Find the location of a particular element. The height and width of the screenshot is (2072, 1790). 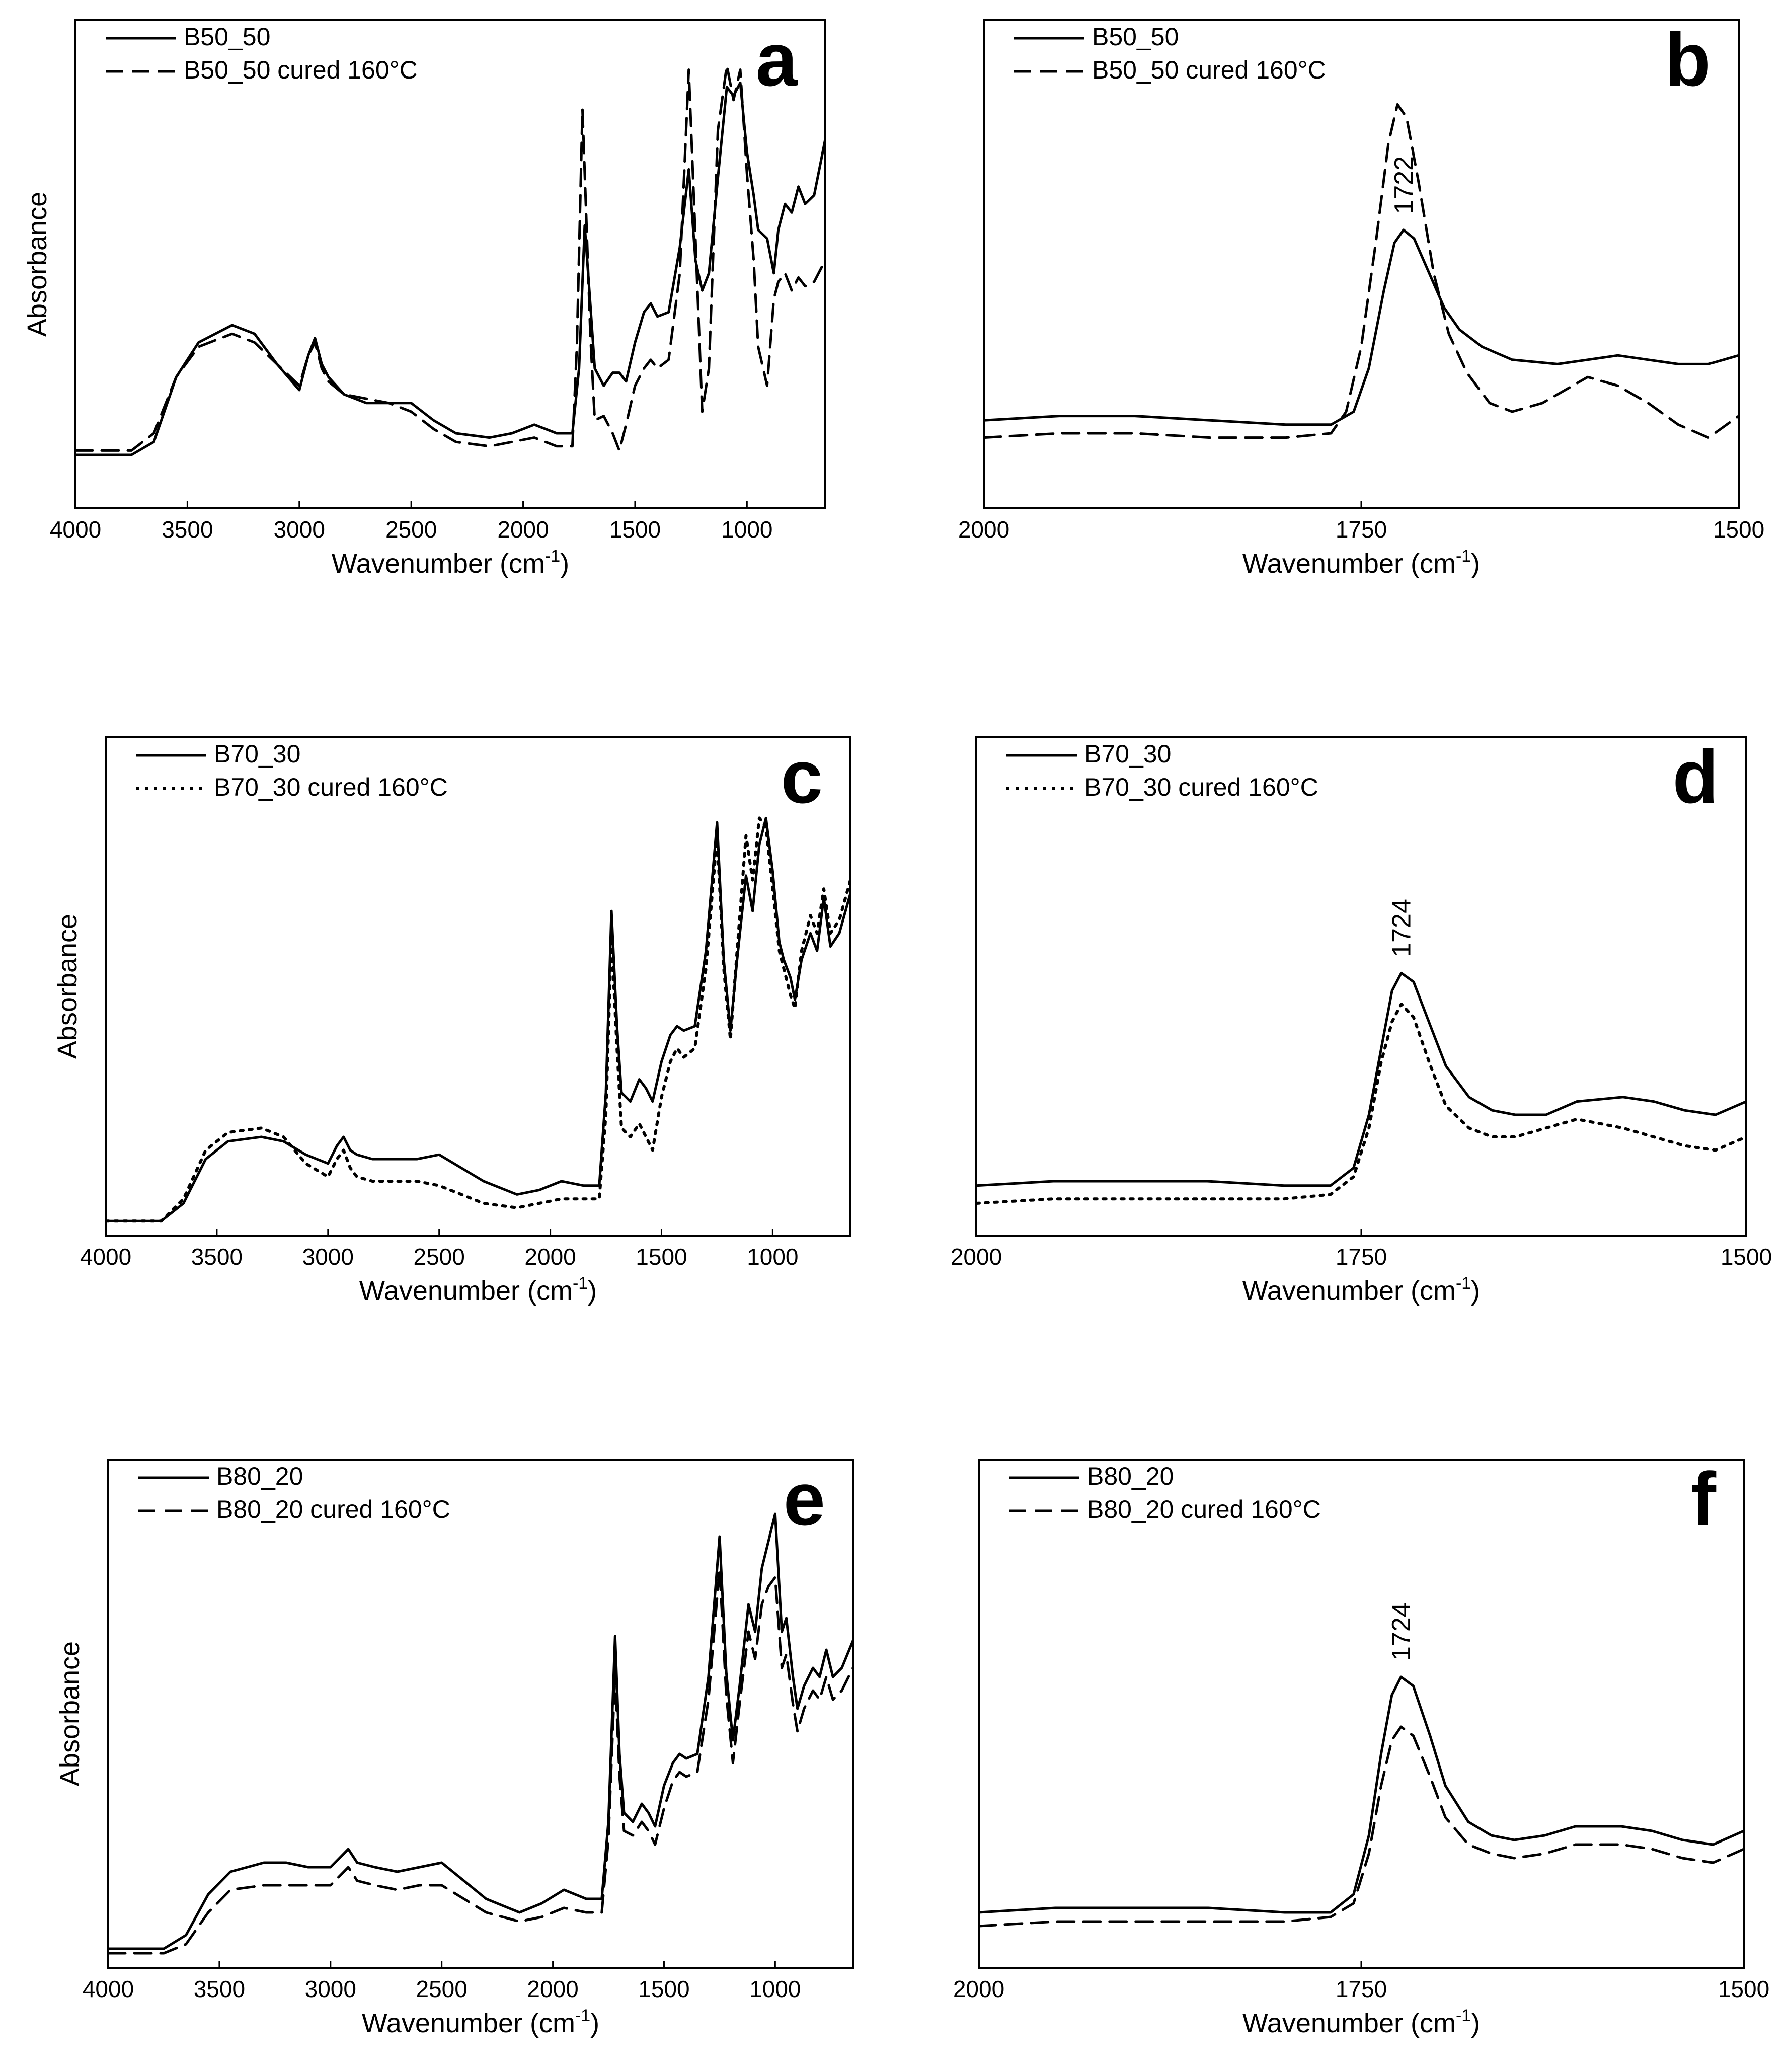

panel-letter: d is located at coordinates (1695, 776).